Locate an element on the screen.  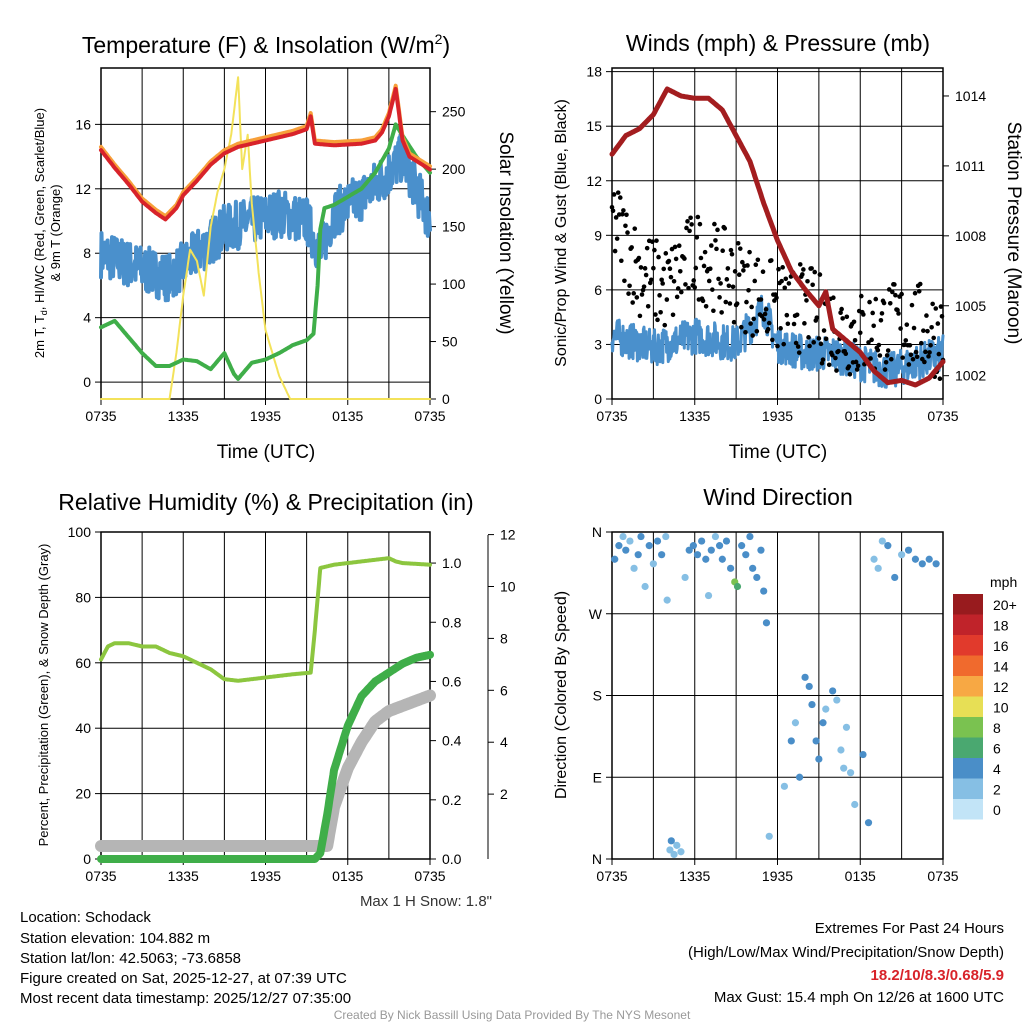
direction-chart-title: Wind Direction is located at coordinates (778, 497).